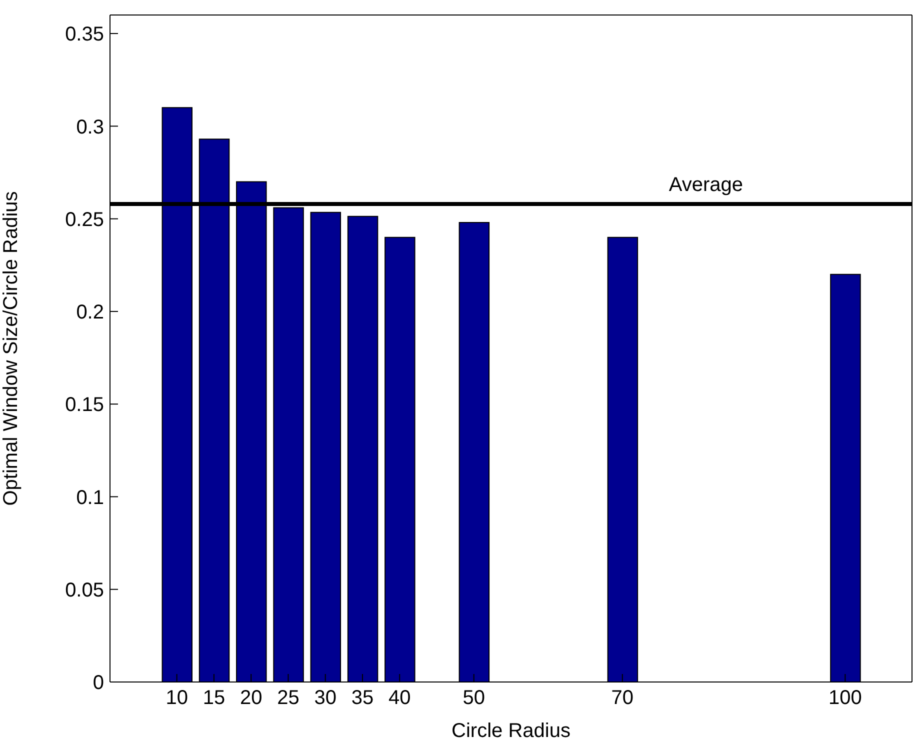  I want to click on ref-line-label: Average, so click(706, 185).